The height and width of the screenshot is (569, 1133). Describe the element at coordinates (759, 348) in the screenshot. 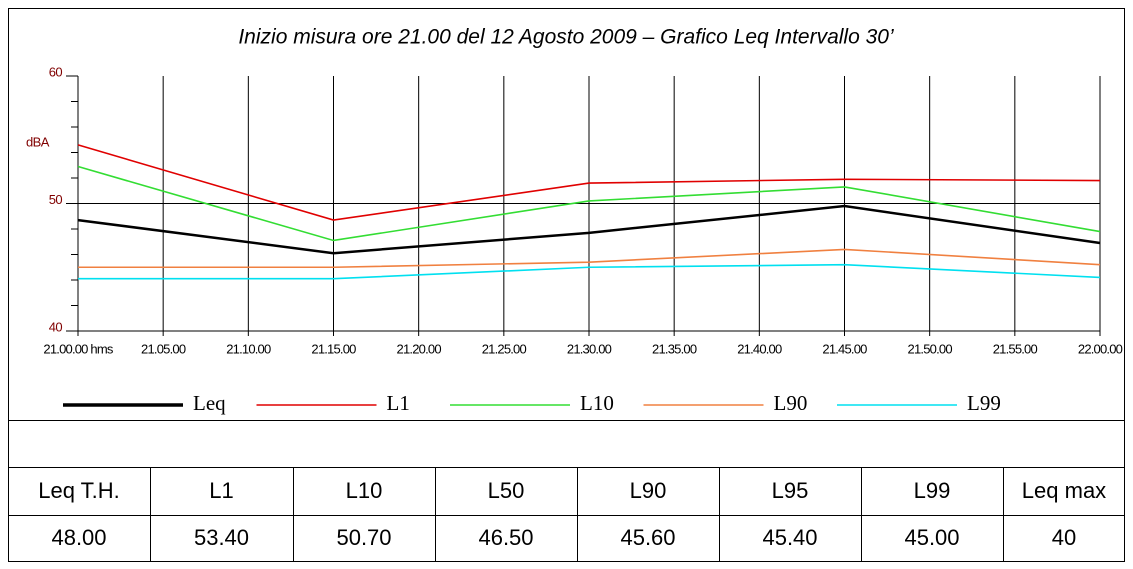

I see `x-tick-label: 21.40.00` at that location.